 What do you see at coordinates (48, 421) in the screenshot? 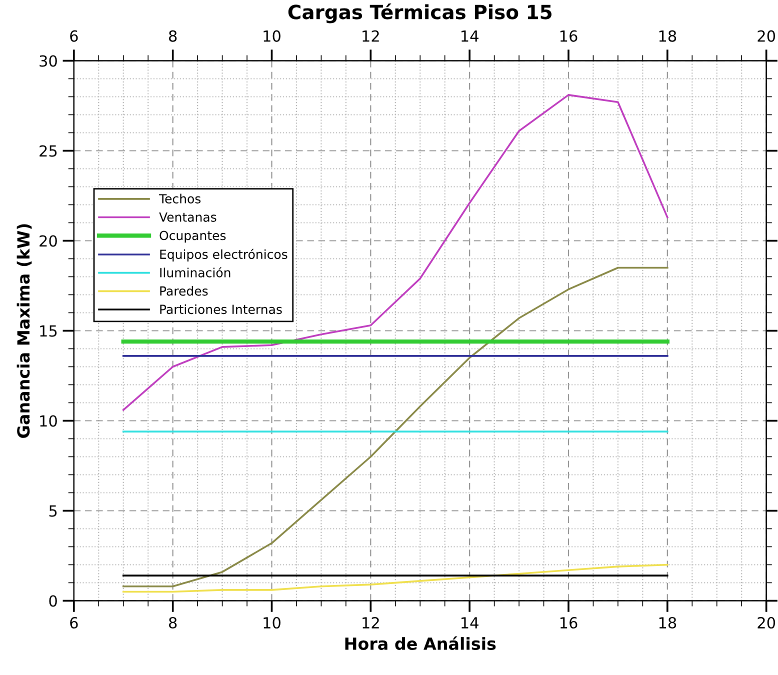
I see `y-tick-label: 10` at bounding box center [48, 421].